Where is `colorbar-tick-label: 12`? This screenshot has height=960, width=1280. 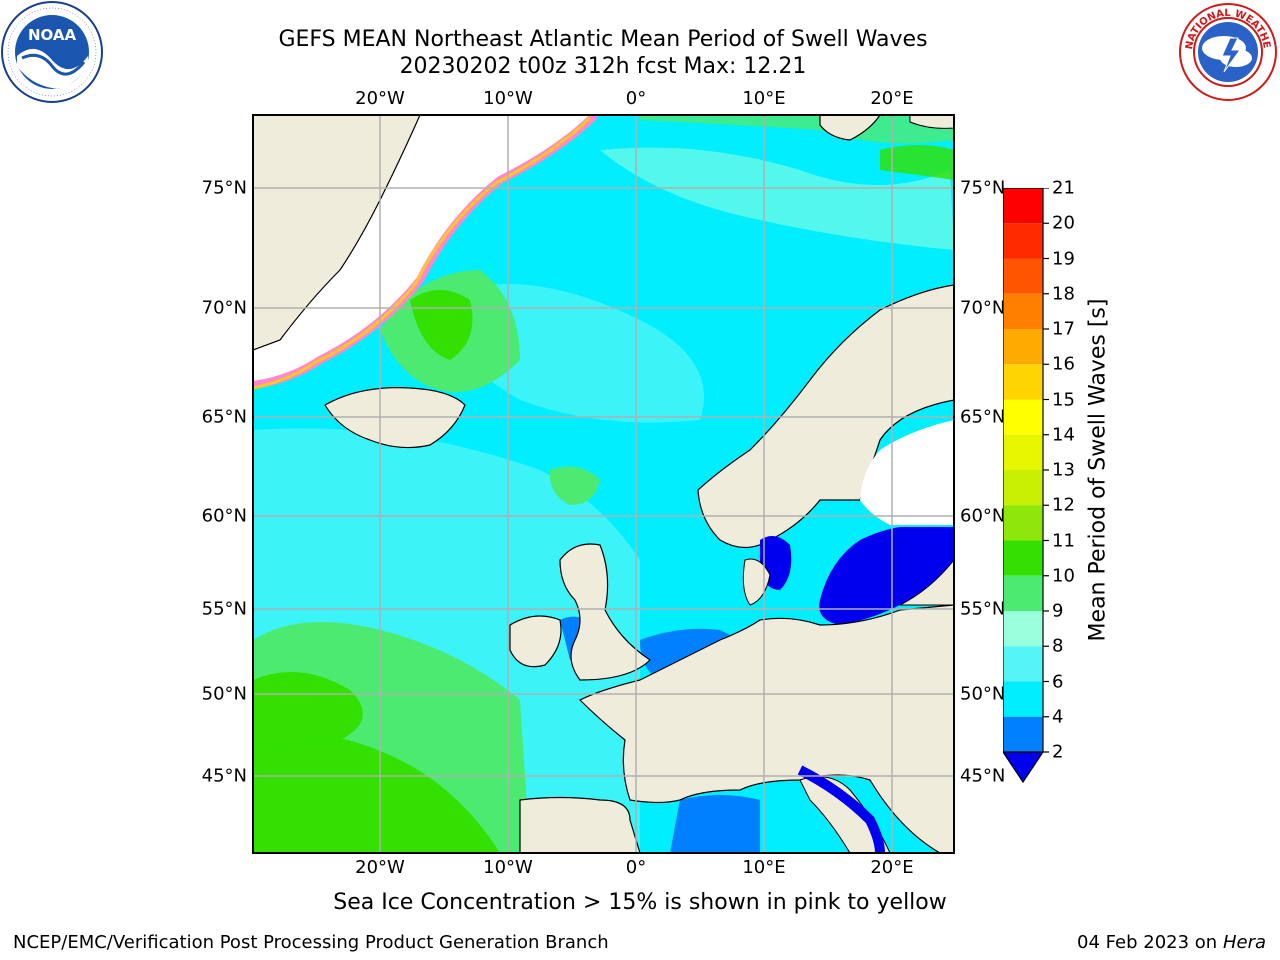
colorbar-tick-label: 12 is located at coordinates (1063, 505).